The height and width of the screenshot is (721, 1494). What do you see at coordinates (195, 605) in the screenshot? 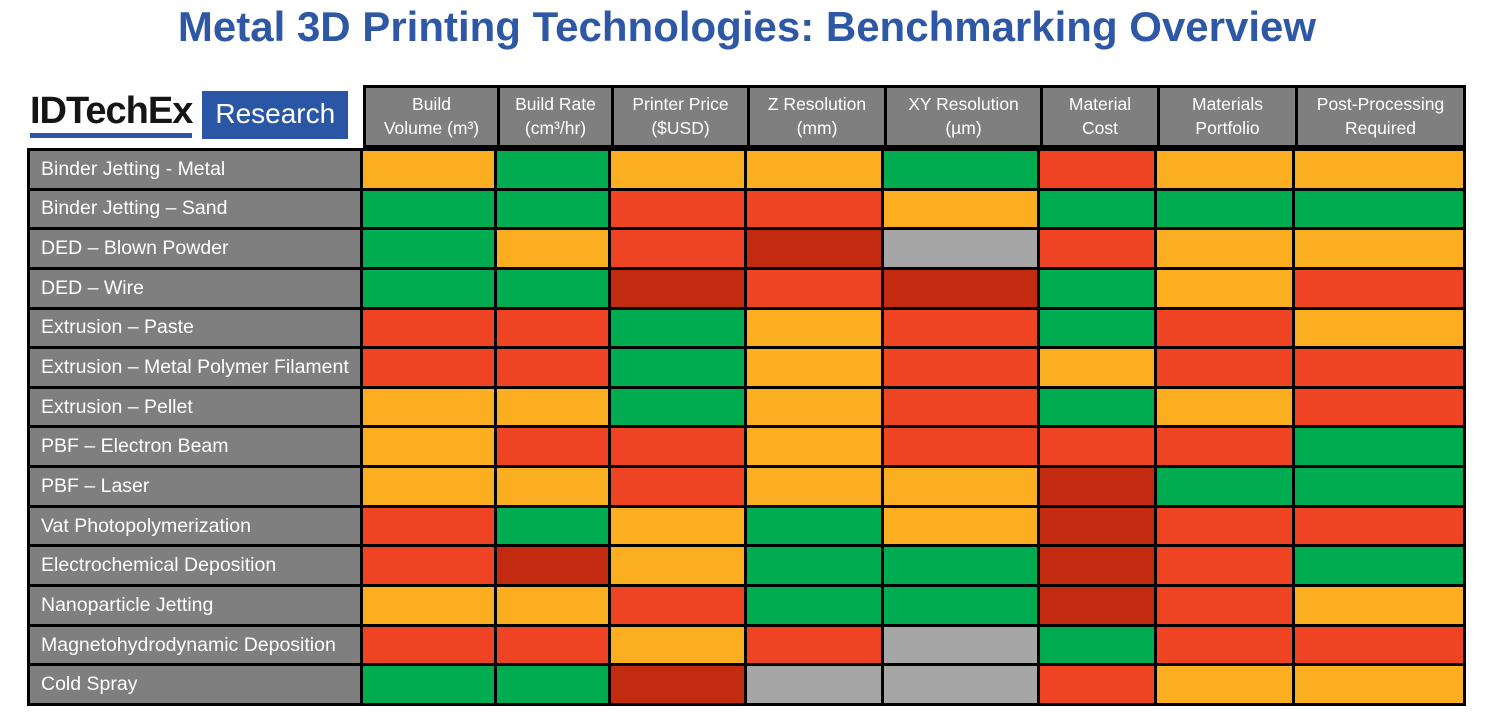
I see `row-label: Nanoparticle Jetting` at bounding box center [195, 605].